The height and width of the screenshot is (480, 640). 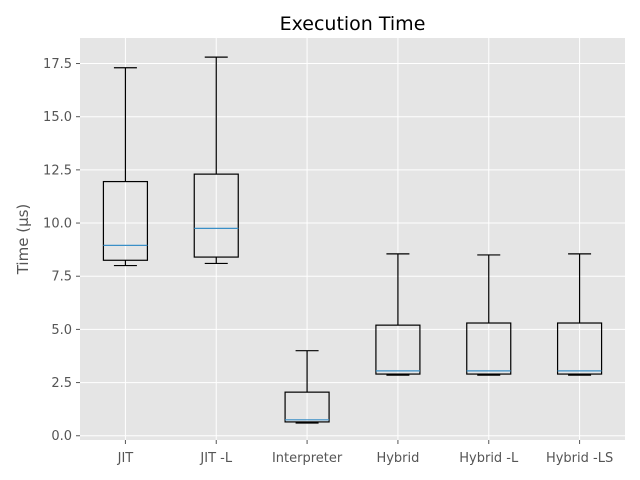 What do you see at coordinates (57, 117) in the screenshot?
I see `y-tick-label: 15.0` at bounding box center [57, 117].